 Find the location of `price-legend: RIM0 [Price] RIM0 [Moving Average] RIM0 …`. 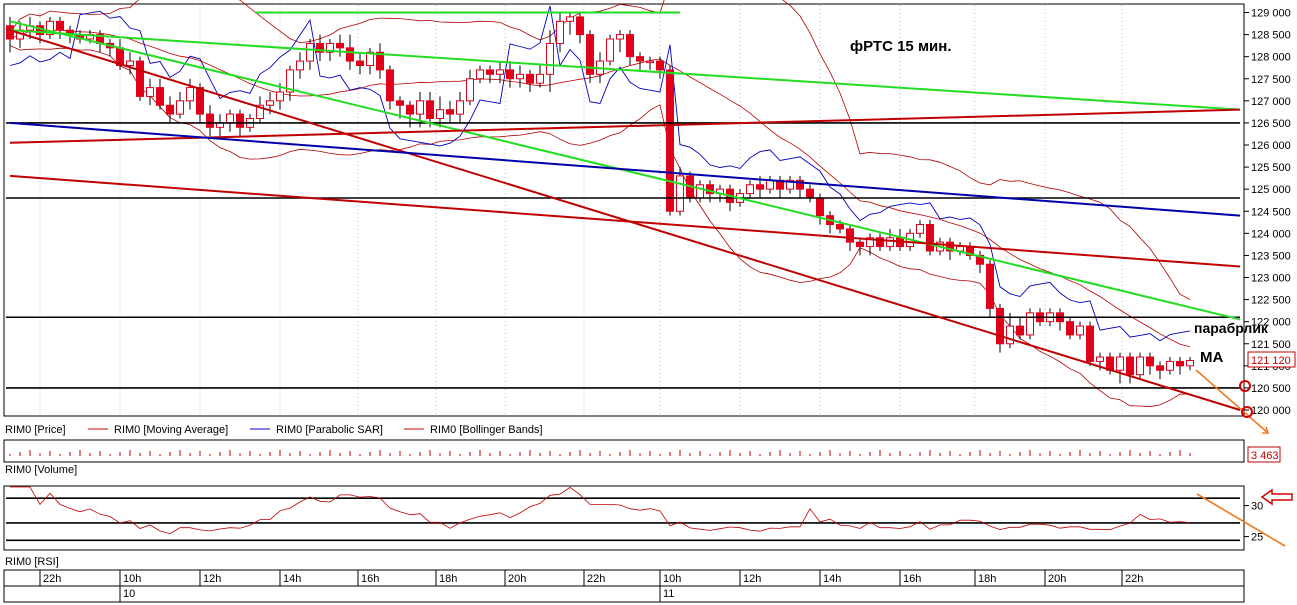

price-legend: RIM0 [Price] RIM0 [Moving Average] RIM0 … is located at coordinates (274, 430).